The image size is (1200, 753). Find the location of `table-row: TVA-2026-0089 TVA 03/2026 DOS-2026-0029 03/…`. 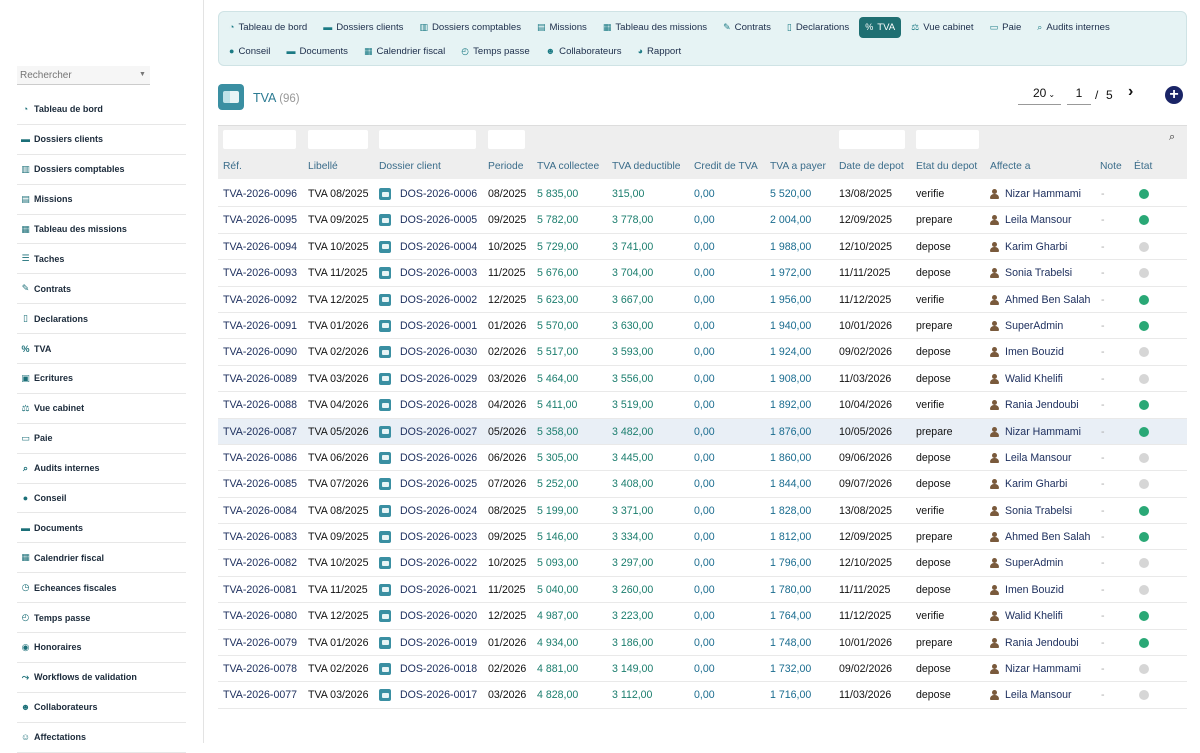

table-row: TVA-2026-0089 TVA 03/2026 DOS-2026-0029 03/… is located at coordinates (702, 379).